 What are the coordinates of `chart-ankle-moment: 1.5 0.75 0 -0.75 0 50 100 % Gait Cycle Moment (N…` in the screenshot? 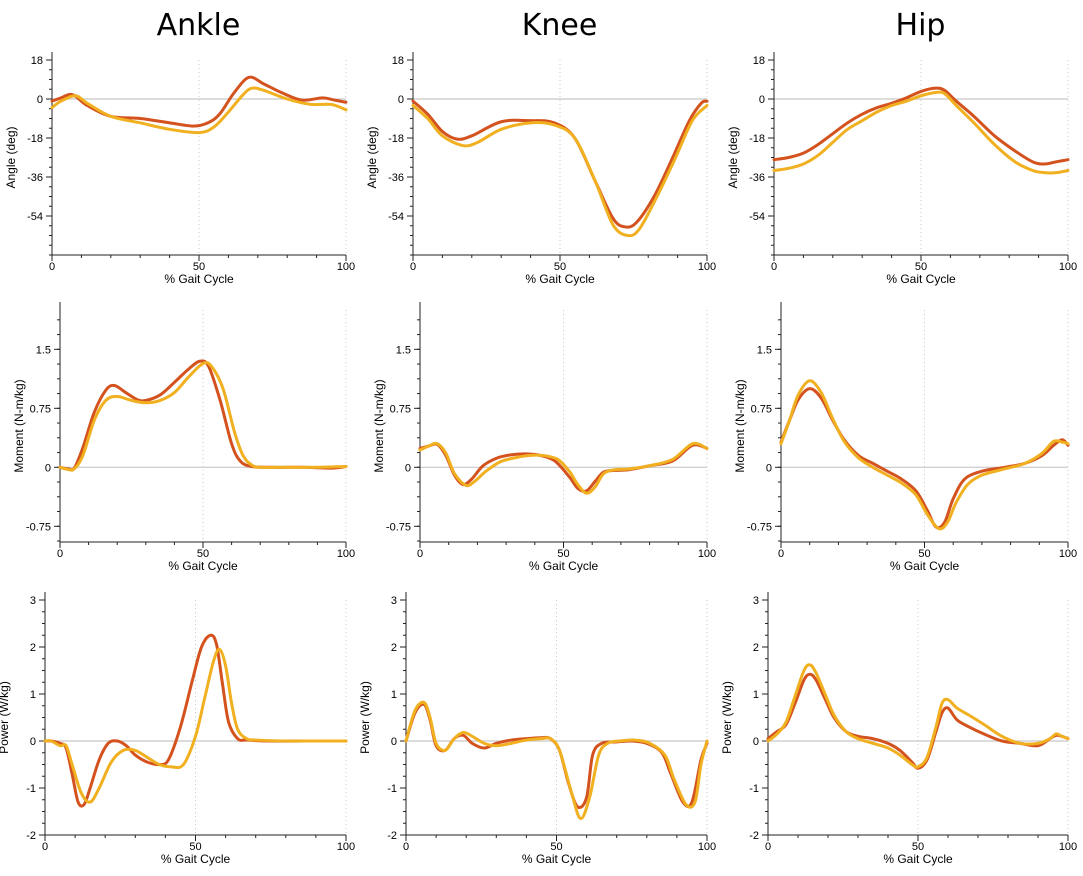 It's located at (183, 437).